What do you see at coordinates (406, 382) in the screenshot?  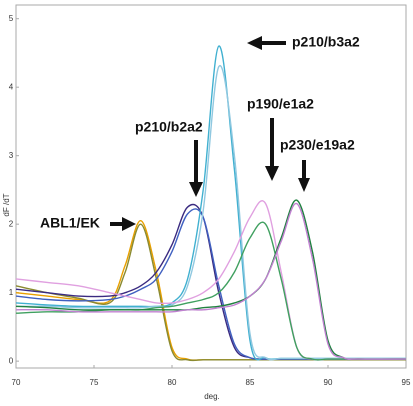 I see `x-tick-label: 95` at bounding box center [406, 382].